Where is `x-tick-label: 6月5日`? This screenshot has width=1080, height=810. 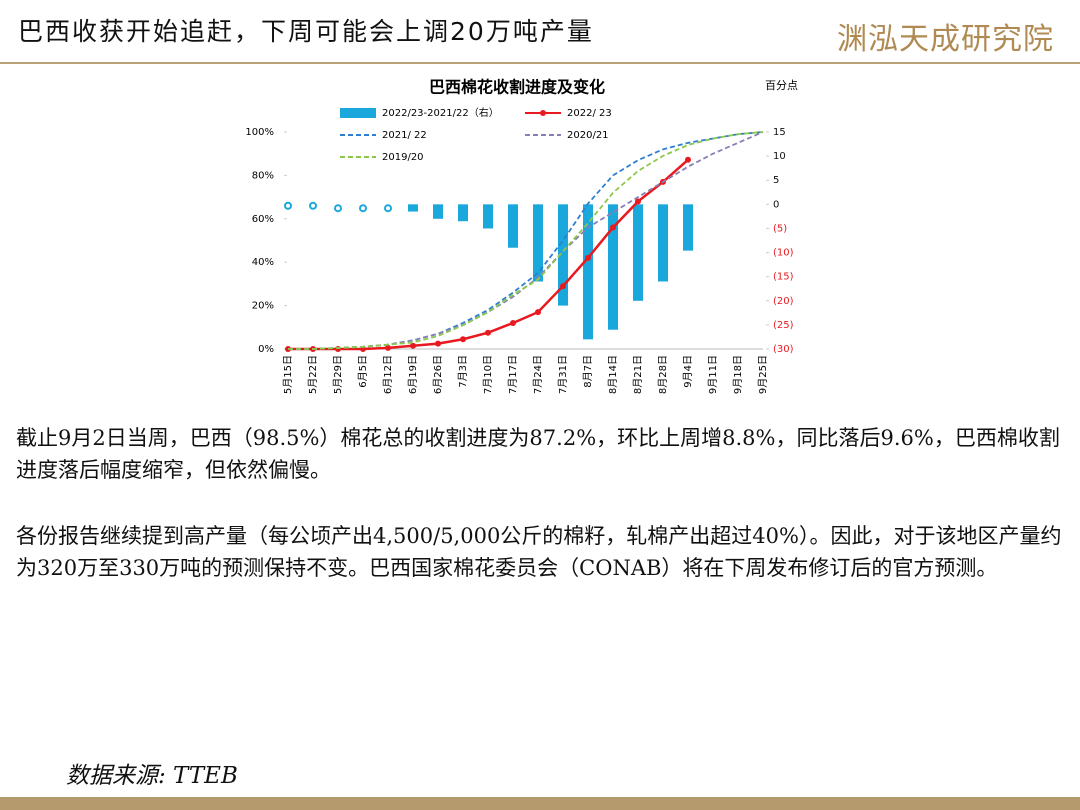 x-tick-label: 6月5日 is located at coordinates (363, 371).